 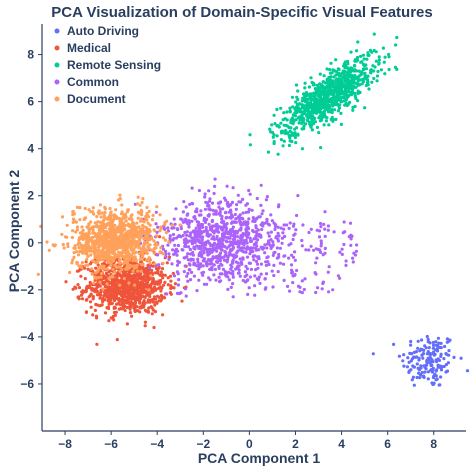 I want to click on x-tick-label: 0, so click(x=249, y=444).